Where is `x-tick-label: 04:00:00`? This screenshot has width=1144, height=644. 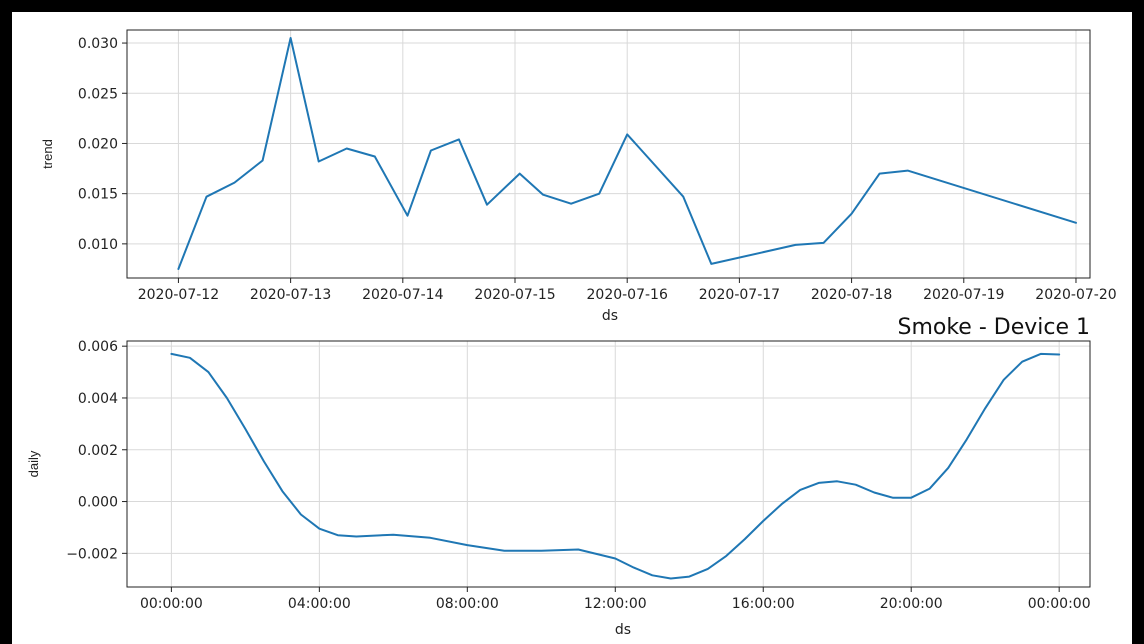
x-tick-label: 04:00:00 is located at coordinates (319, 604).